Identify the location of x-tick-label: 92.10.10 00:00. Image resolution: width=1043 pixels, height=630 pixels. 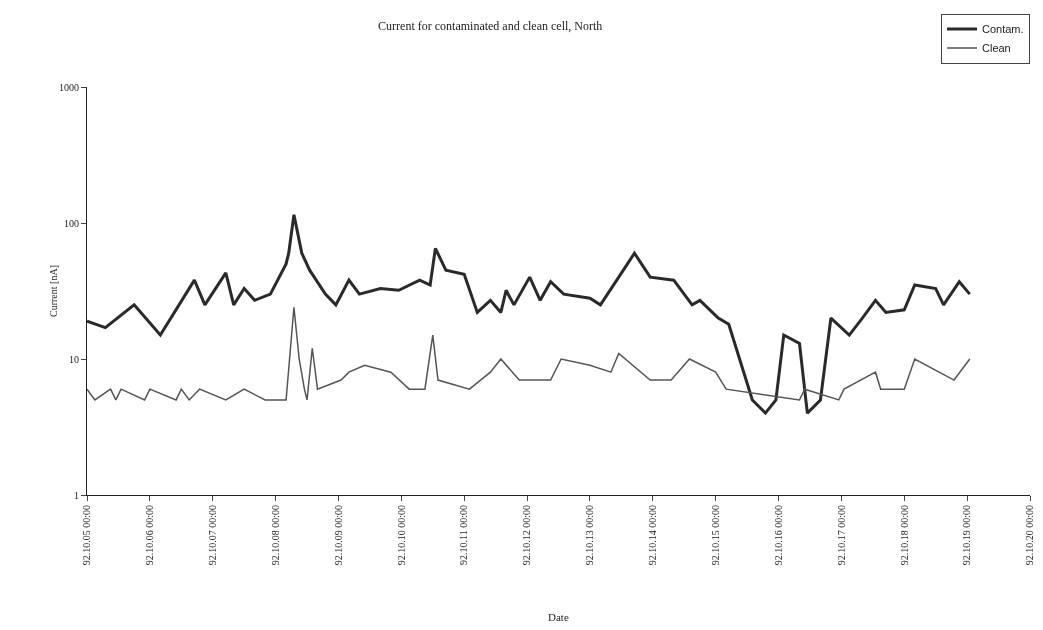
(401, 535).